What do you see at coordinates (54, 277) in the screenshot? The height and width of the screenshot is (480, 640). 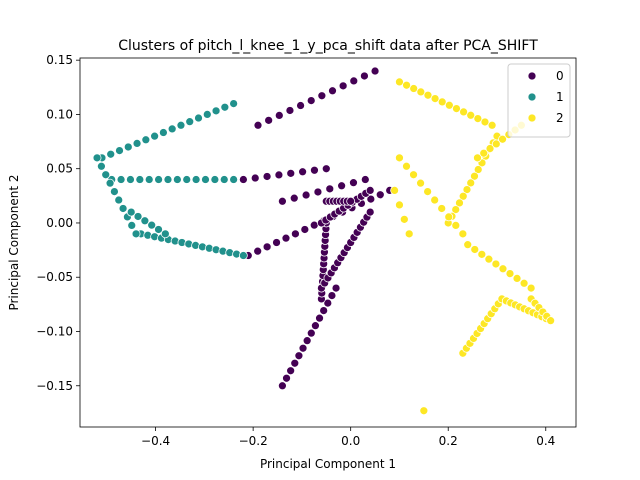 I see `y-tick-label: −0.05` at bounding box center [54, 277].